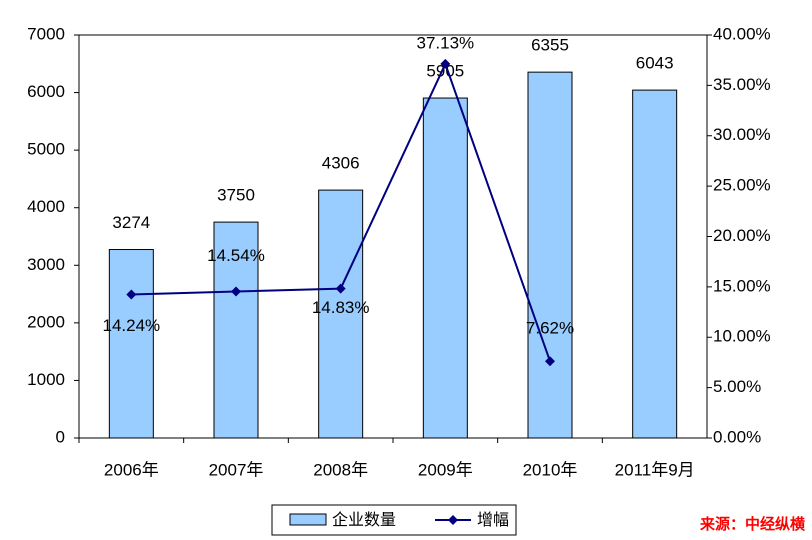  What do you see at coordinates (752, 524) in the screenshot?
I see `source-note: 来源：中经纵横` at bounding box center [752, 524].